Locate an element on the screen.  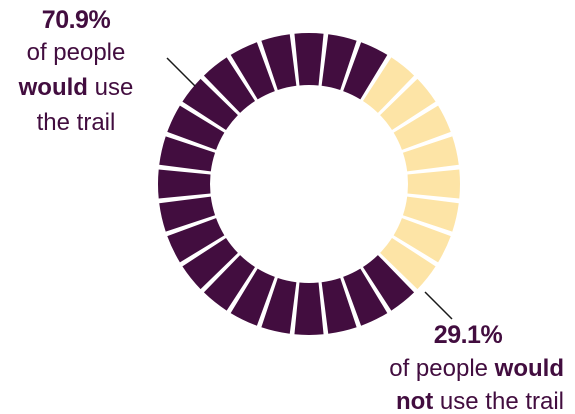
would-not-use-label-line-1-part-1: use the trail is located at coordinates (498, 401).